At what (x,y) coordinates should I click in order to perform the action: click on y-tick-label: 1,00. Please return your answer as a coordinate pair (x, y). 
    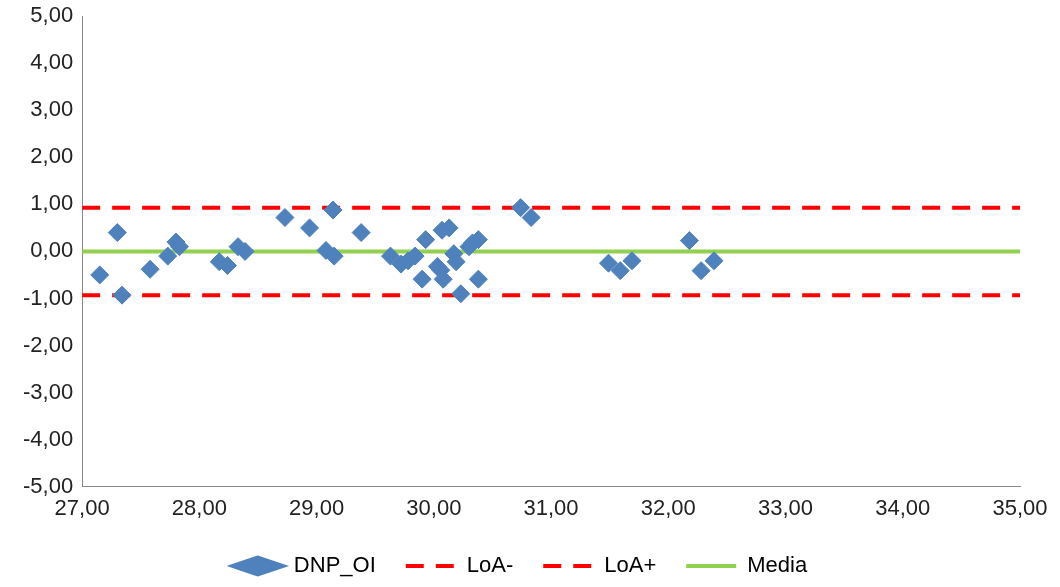
    Looking at the image, I should click on (52, 203).